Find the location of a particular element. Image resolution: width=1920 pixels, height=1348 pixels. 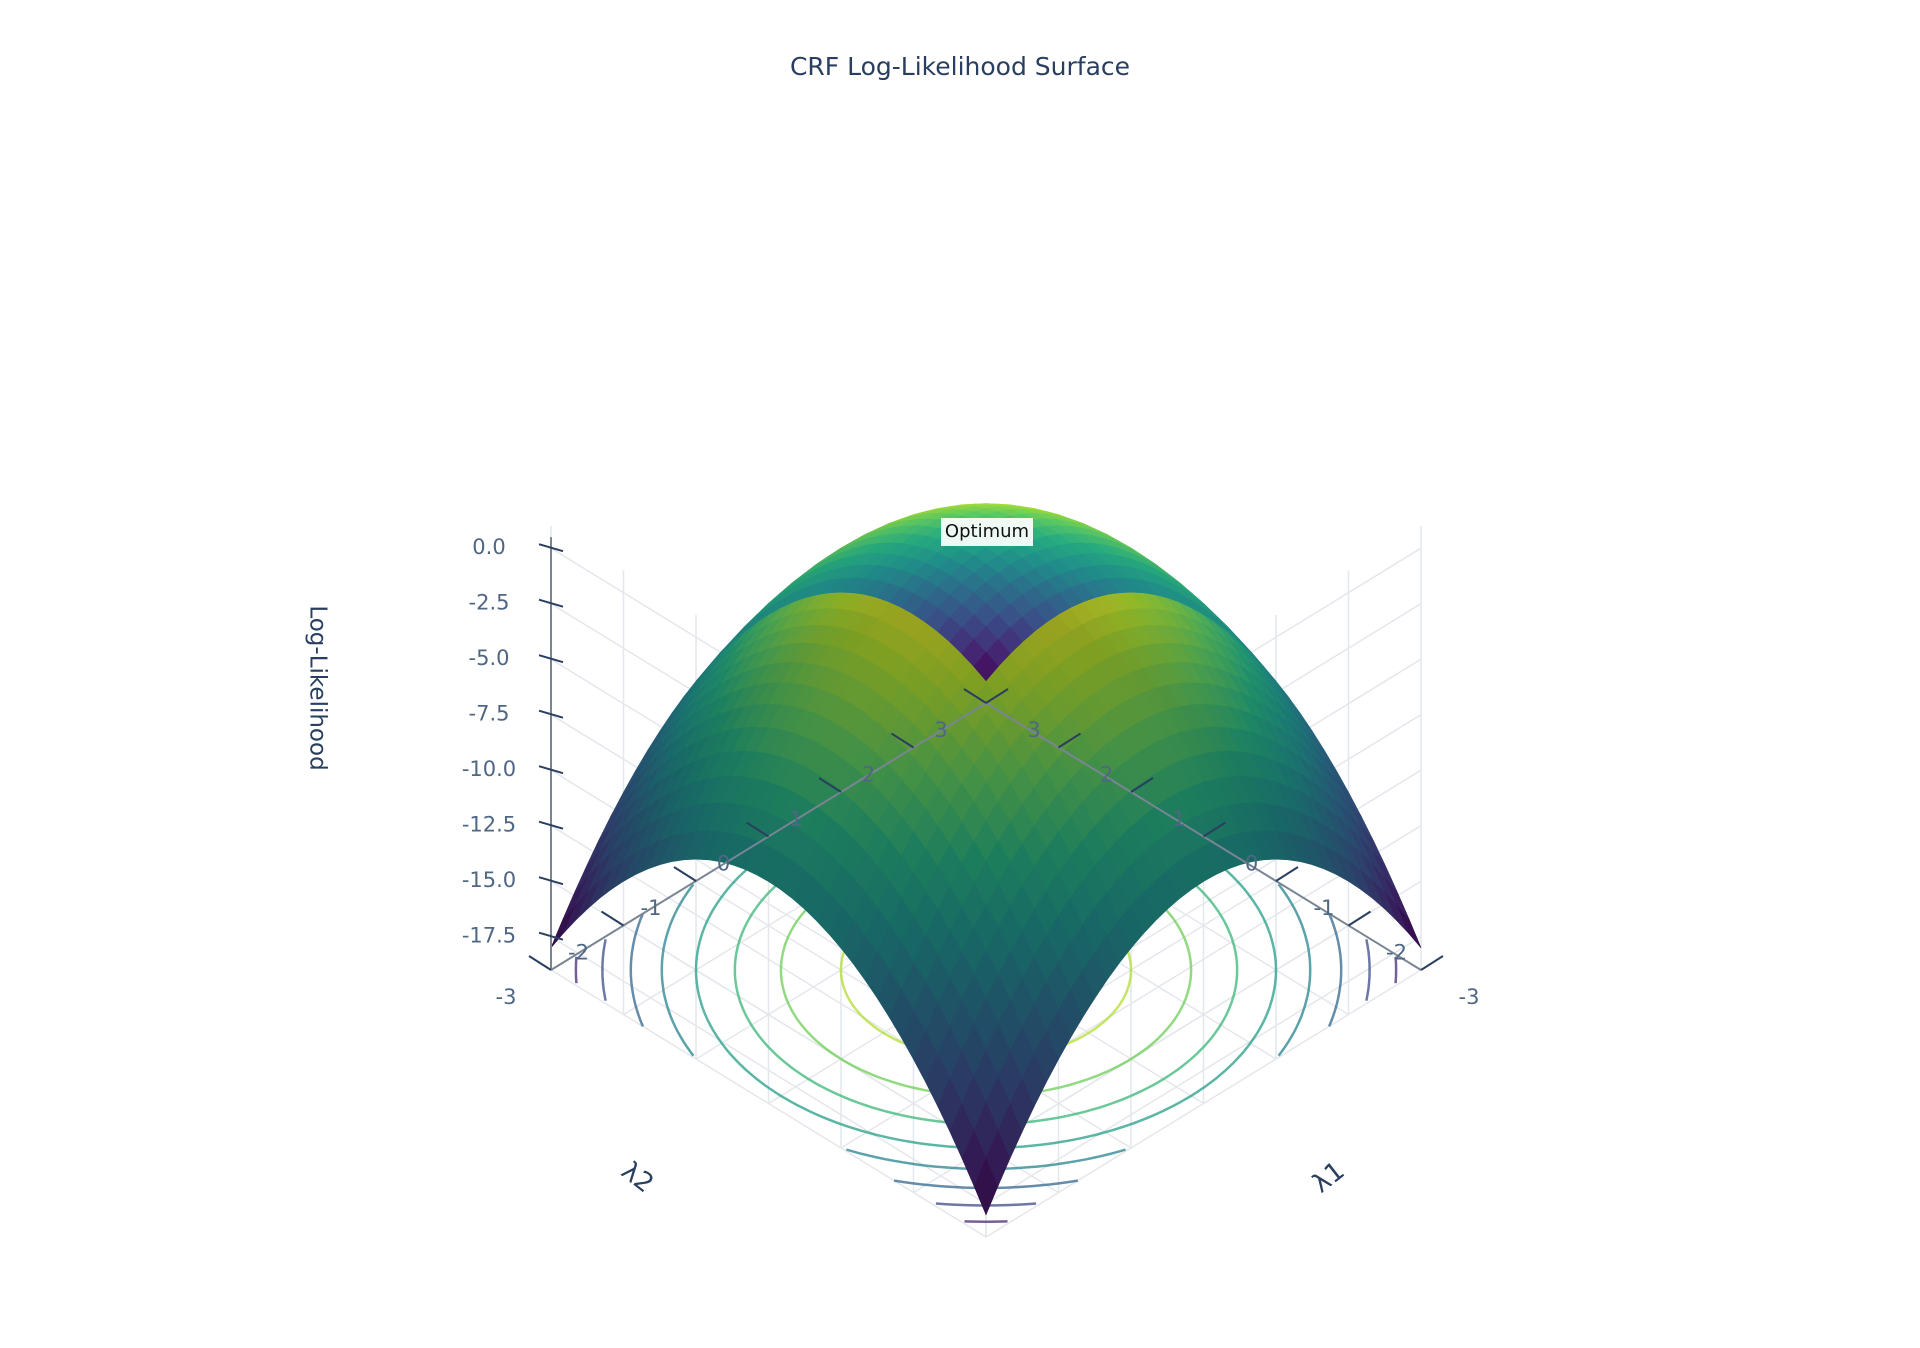

lambda1-tick-label: -2 is located at coordinates (1396, 953).